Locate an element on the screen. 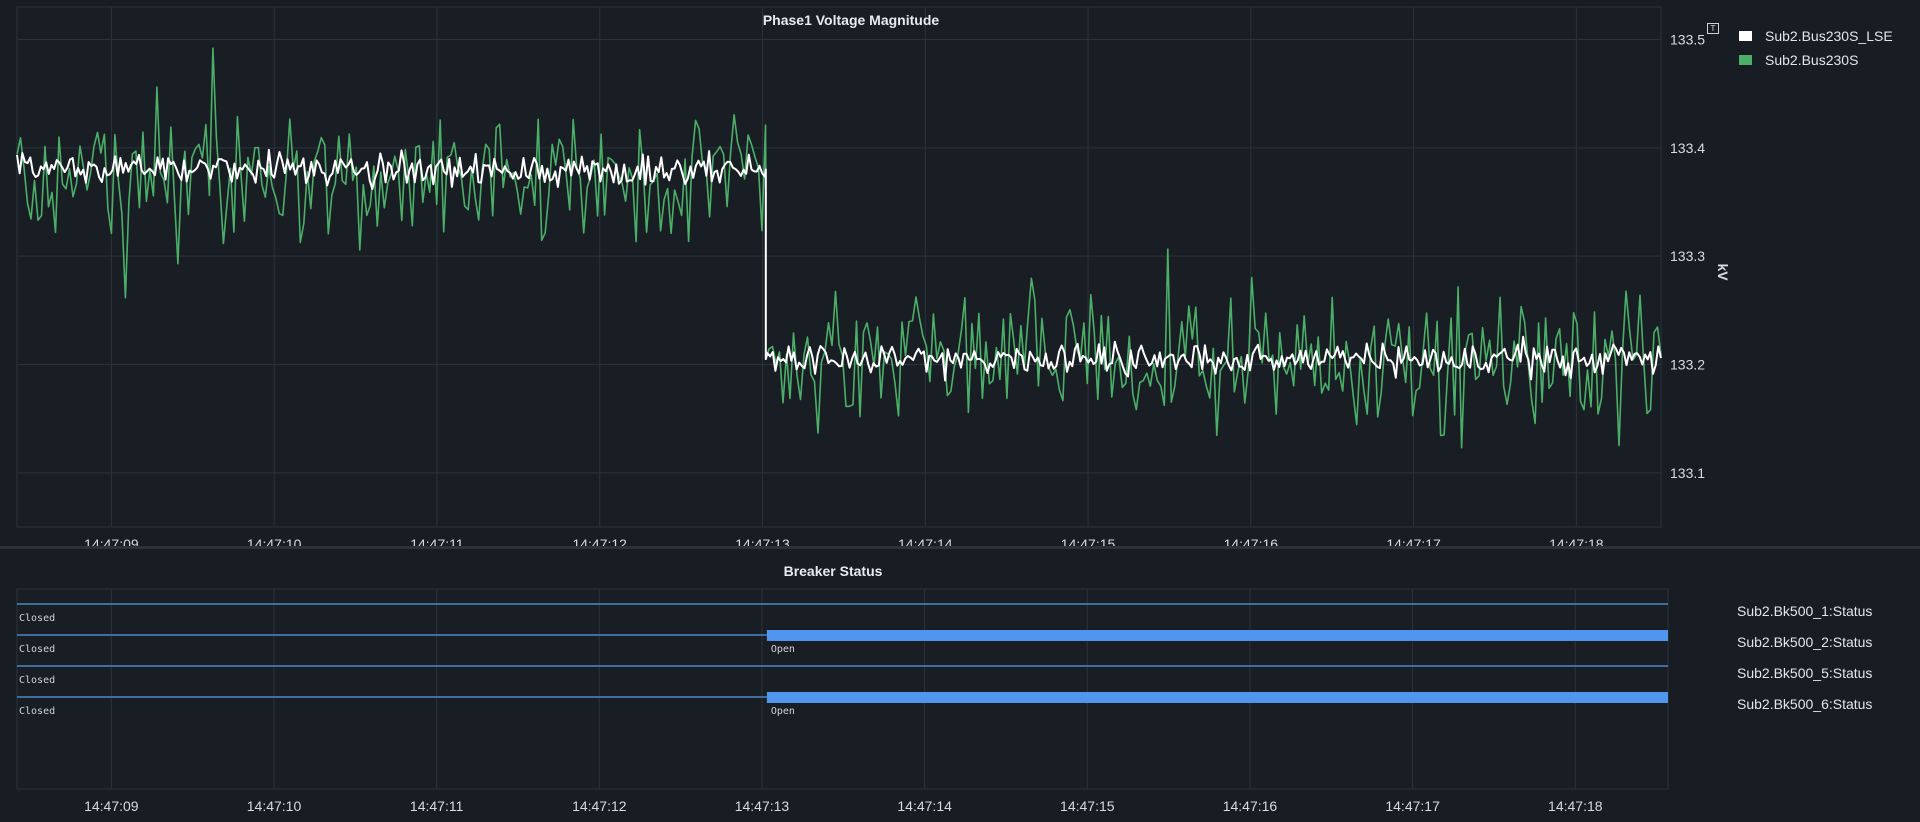  y-tick-label: 133.5 is located at coordinates (1687, 40).